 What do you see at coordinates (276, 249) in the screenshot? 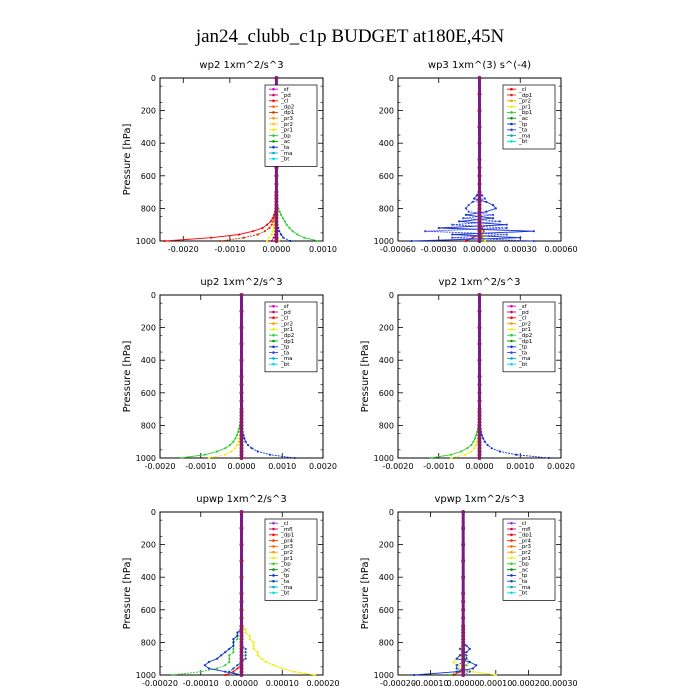
I see `x-tick-label: 0.0000` at bounding box center [276, 249].